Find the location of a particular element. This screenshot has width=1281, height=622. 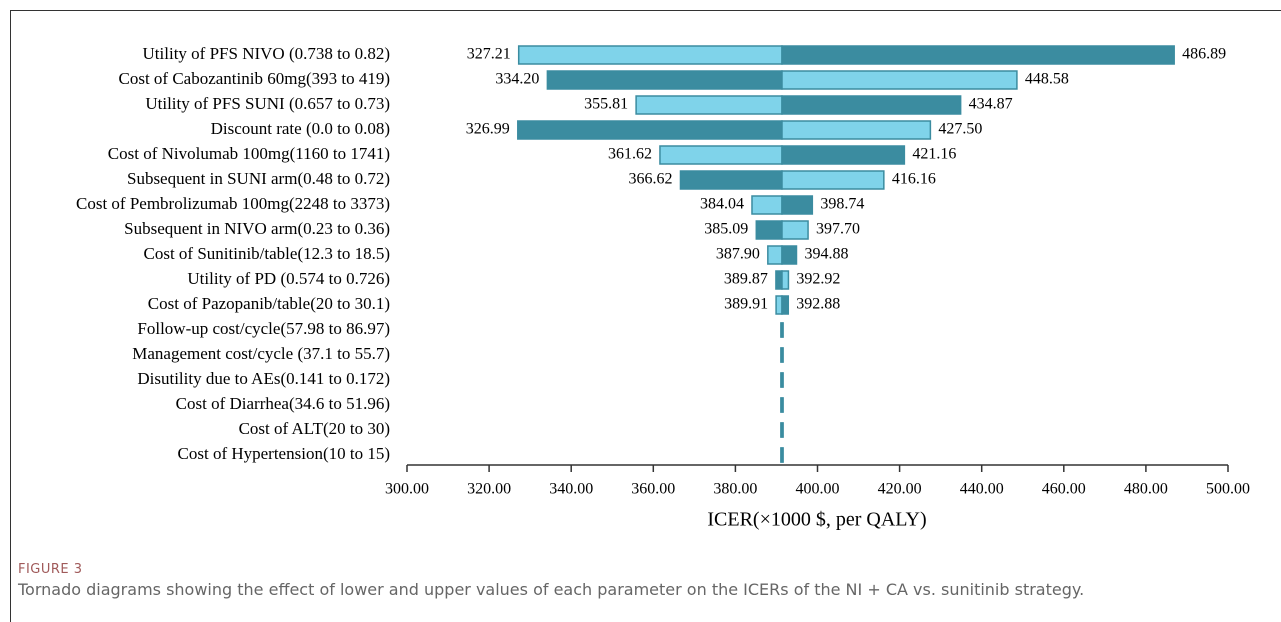

category-label: Utility of PFS NIVO (0.738 to 0.82) is located at coordinates (266, 53).